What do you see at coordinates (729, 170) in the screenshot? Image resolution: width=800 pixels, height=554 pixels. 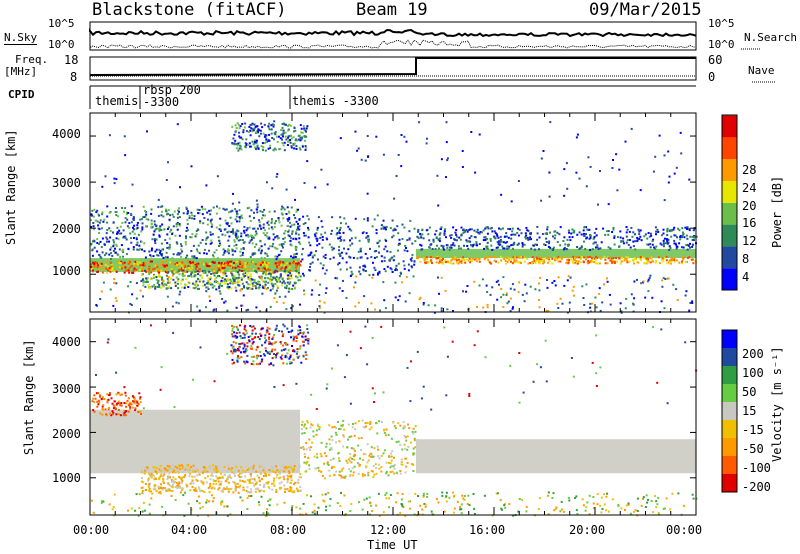 I see `power-colorbar-segment` at bounding box center [729, 170].